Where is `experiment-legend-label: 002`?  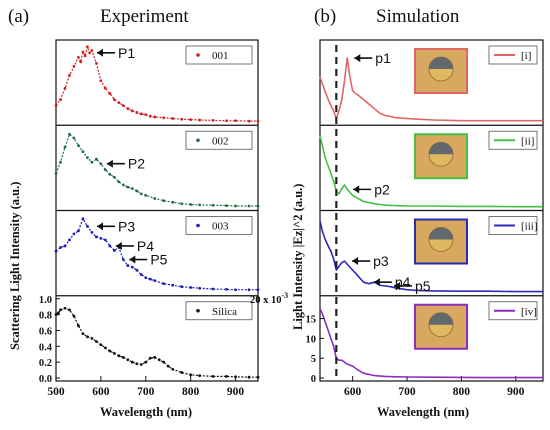
experiment-legend-label: 002 is located at coordinates (220, 141).